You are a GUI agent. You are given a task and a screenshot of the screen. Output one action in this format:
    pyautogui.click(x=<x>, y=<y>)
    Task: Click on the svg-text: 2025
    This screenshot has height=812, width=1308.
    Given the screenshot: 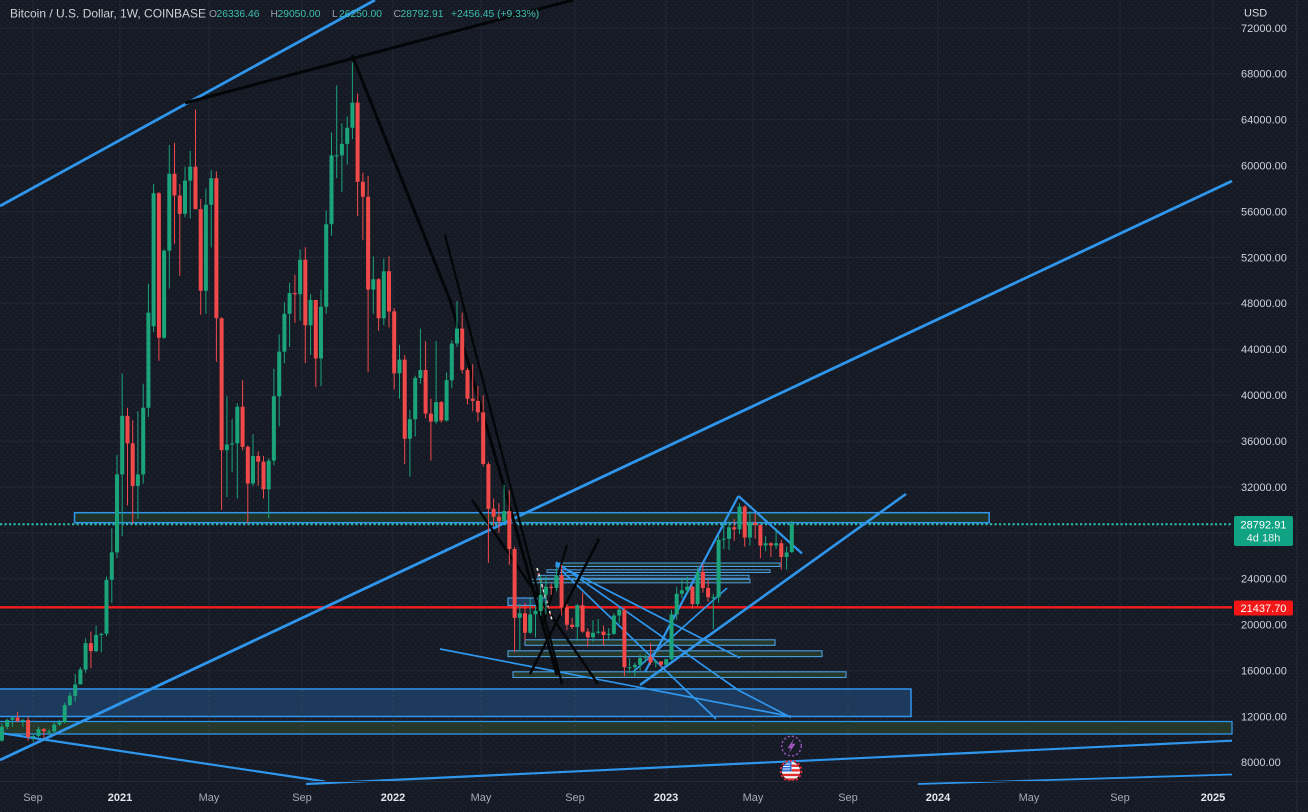 What is the action you would take?
    pyautogui.click(x=1213, y=798)
    